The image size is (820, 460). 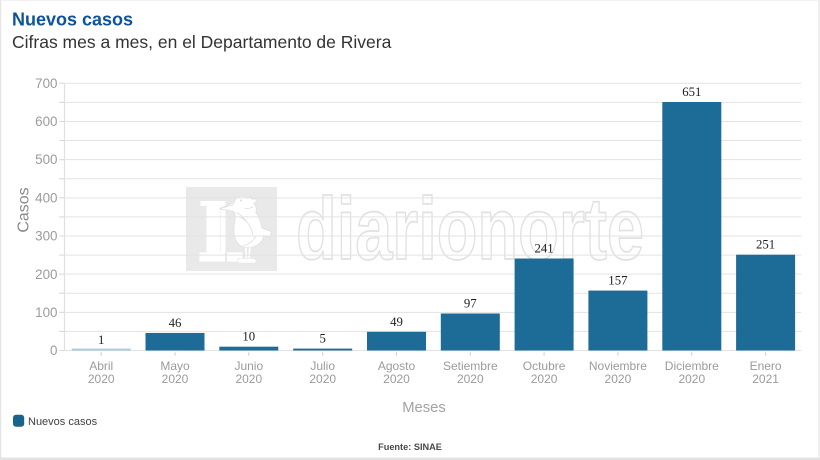 I want to click on svg-text: Casos, so click(x=24, y=209).